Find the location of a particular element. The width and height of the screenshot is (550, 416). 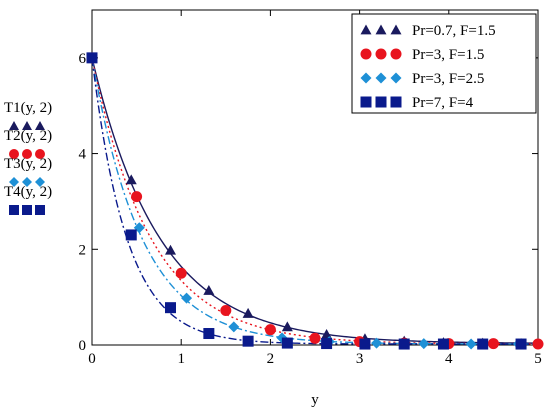

x-tick-label: 4 is located at coordinates (449, 359).